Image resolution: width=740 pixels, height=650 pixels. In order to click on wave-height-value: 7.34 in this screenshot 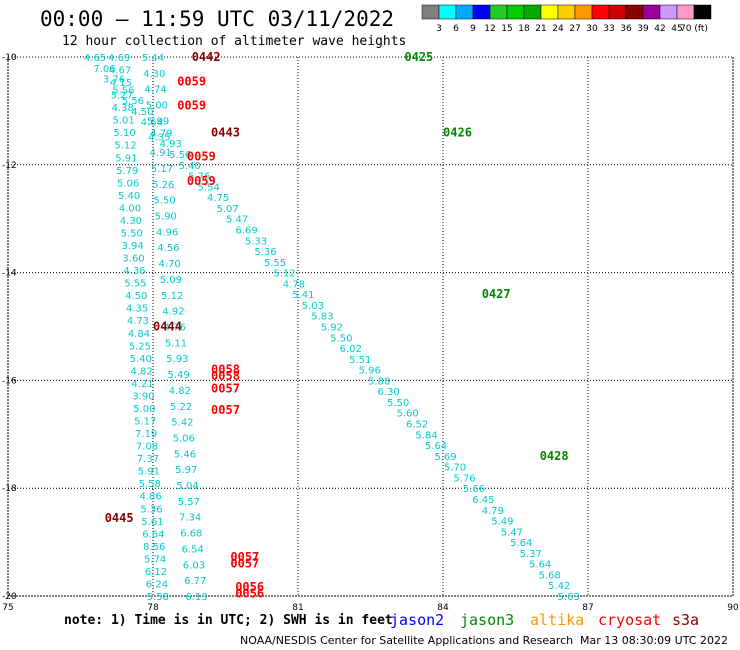, I will do `click(190, 518)`.